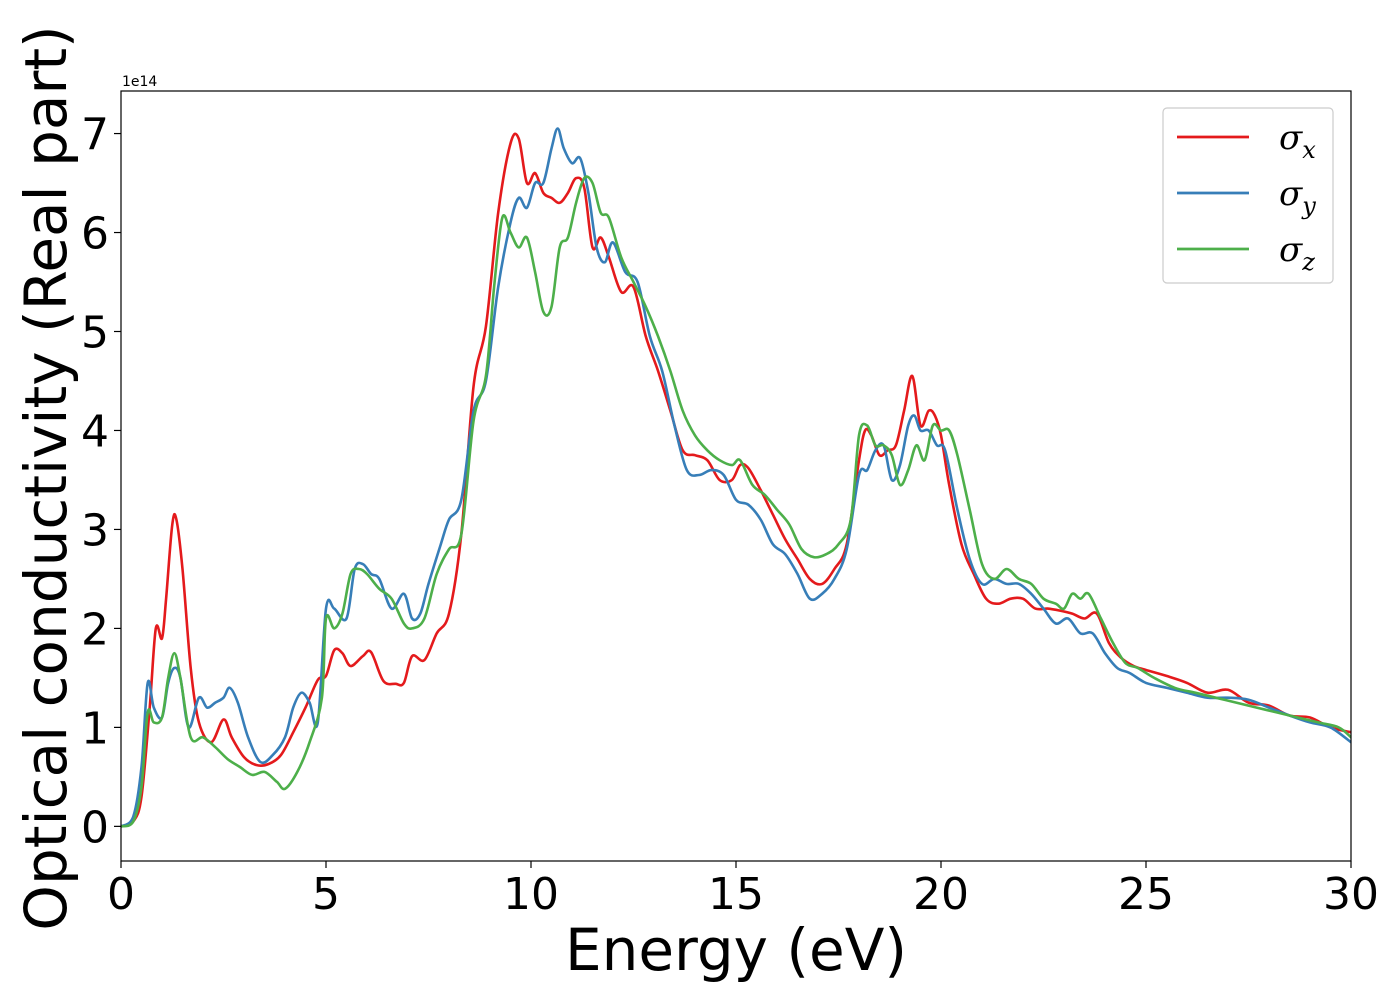 The image size is (1400, 1000). I want to click on y-tick-label: 1, so click(95, 728).